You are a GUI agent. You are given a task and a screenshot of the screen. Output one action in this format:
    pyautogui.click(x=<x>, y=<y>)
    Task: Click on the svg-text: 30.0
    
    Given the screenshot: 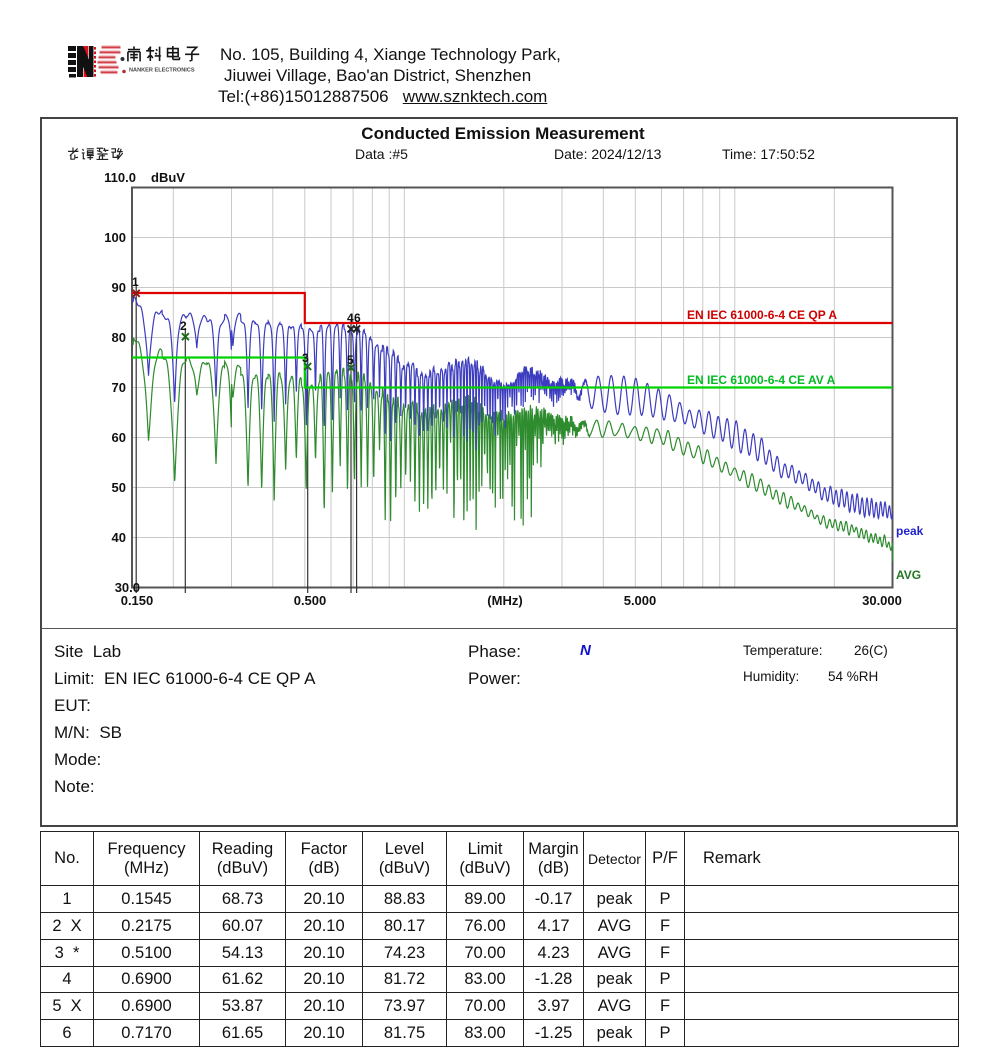 What is the action you would take?
    pyautogui.click(x=127, y=587)
    